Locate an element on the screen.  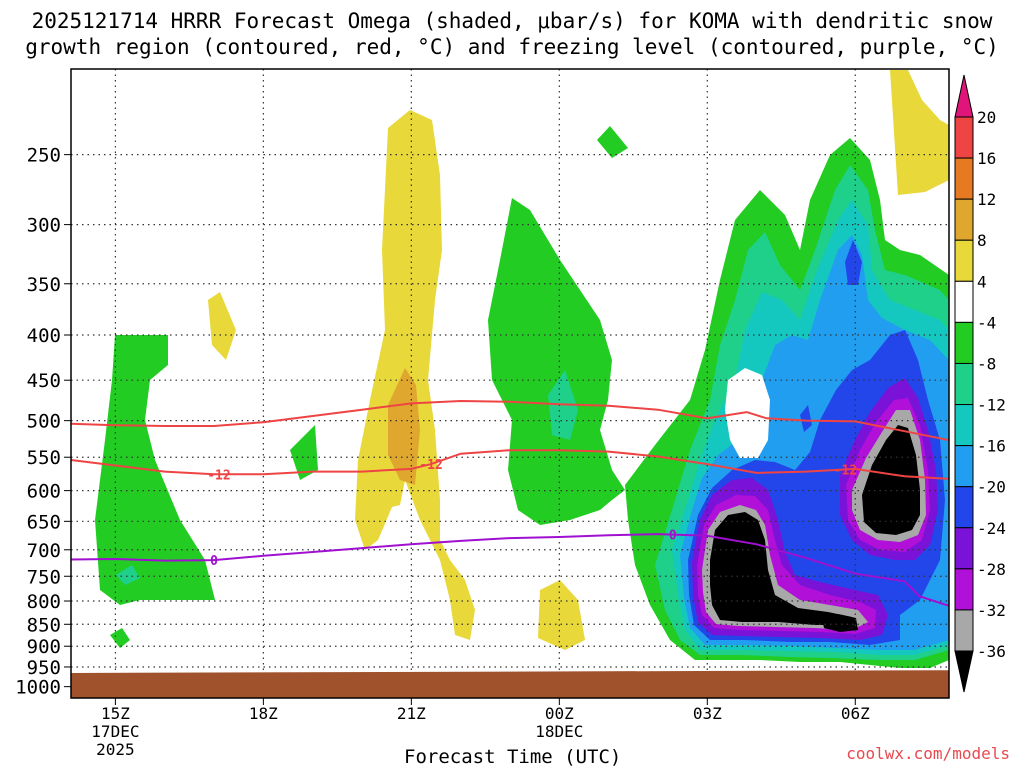
colorbar-tick-label: -20 is located at coordinates (991, 487).